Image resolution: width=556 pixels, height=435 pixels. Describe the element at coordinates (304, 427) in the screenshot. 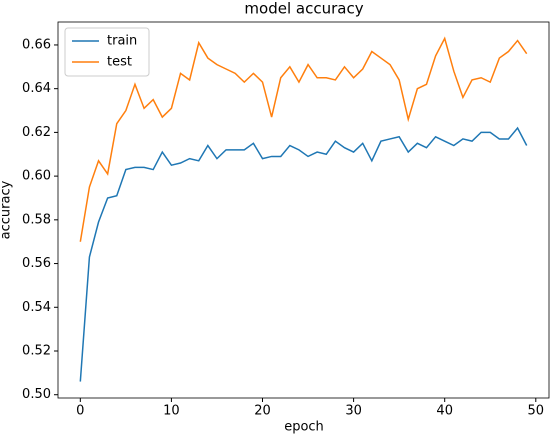

I see `x-axis-label: epoch` at that location.